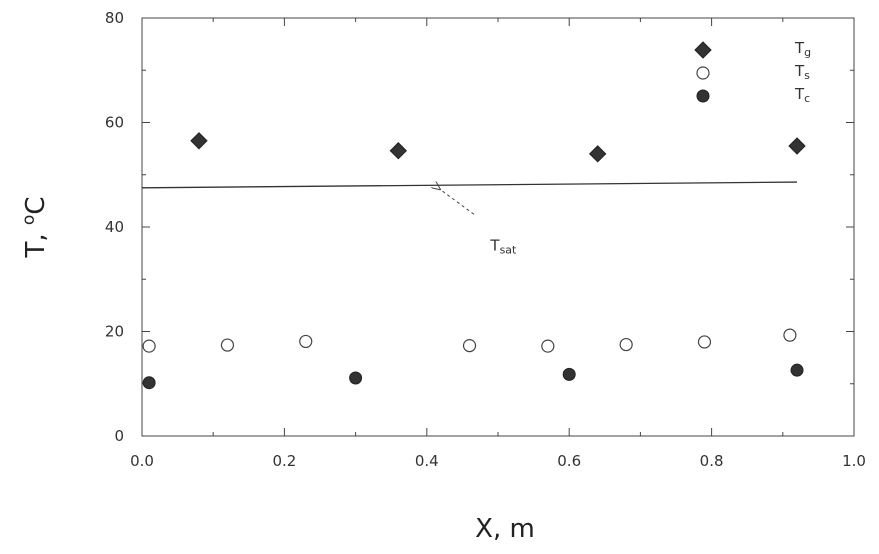 The height and width of the screenshot is (554, 879). I want to click on legend: Tg Ts Tc, so click(752, 72).